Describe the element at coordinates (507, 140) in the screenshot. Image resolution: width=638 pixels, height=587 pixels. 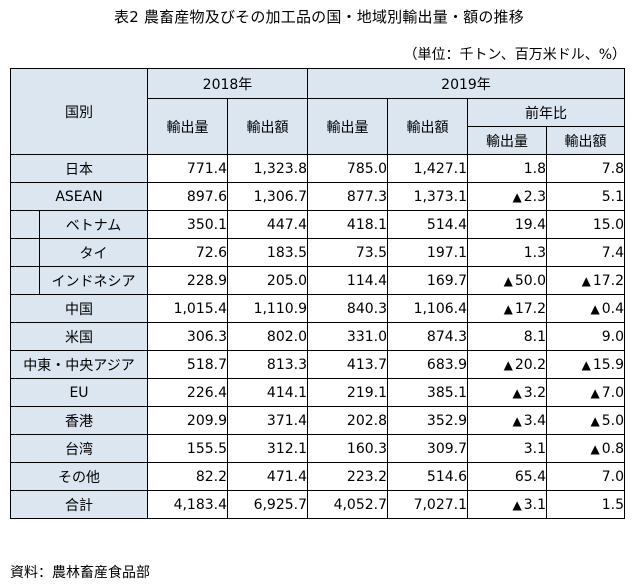
I see `header-yoy-volume: 輸出量` at that location.